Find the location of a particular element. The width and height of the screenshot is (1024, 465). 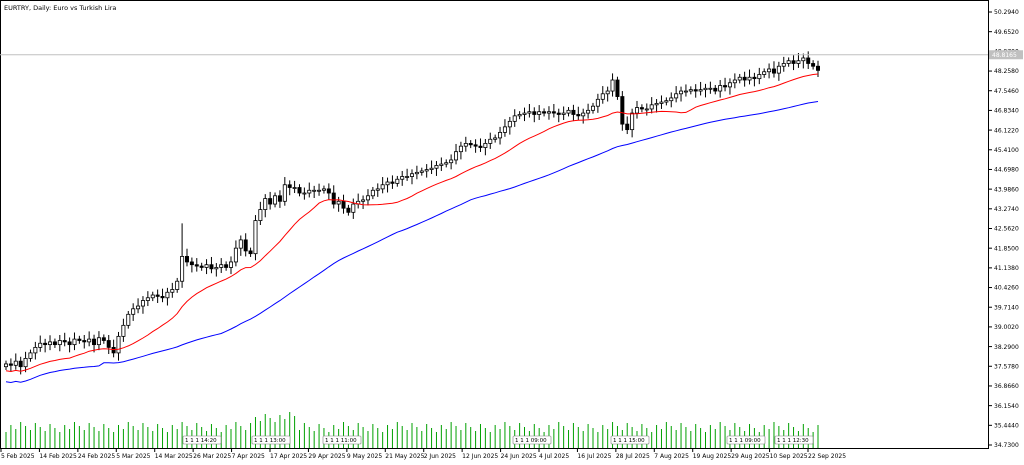

event-marker: 1 1 1 11:00 is located at coordinates (342, 440).